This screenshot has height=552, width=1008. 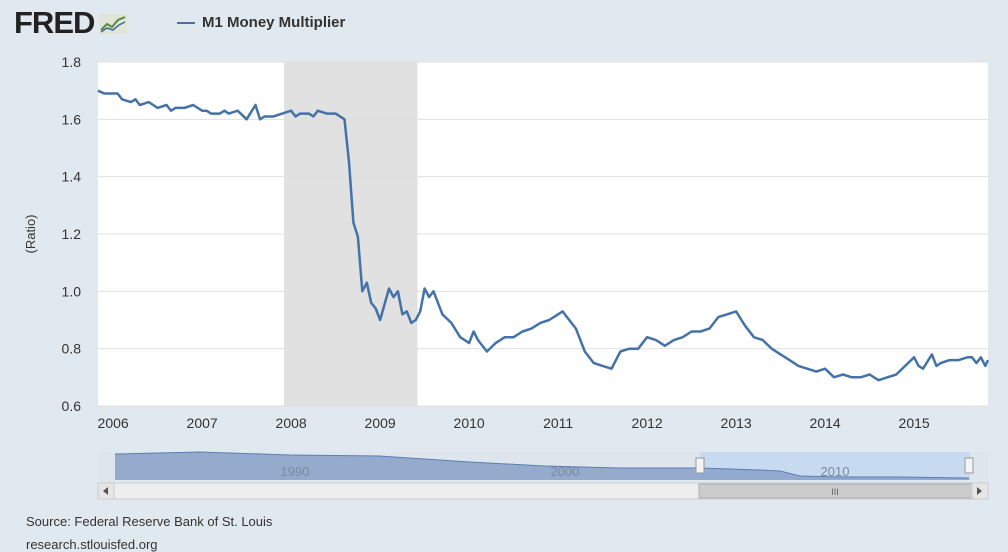 What do you see at coordinates (914, 423) in the screenshot?
I see `x-tick-label: 2015` at bounding box center [914, 423].